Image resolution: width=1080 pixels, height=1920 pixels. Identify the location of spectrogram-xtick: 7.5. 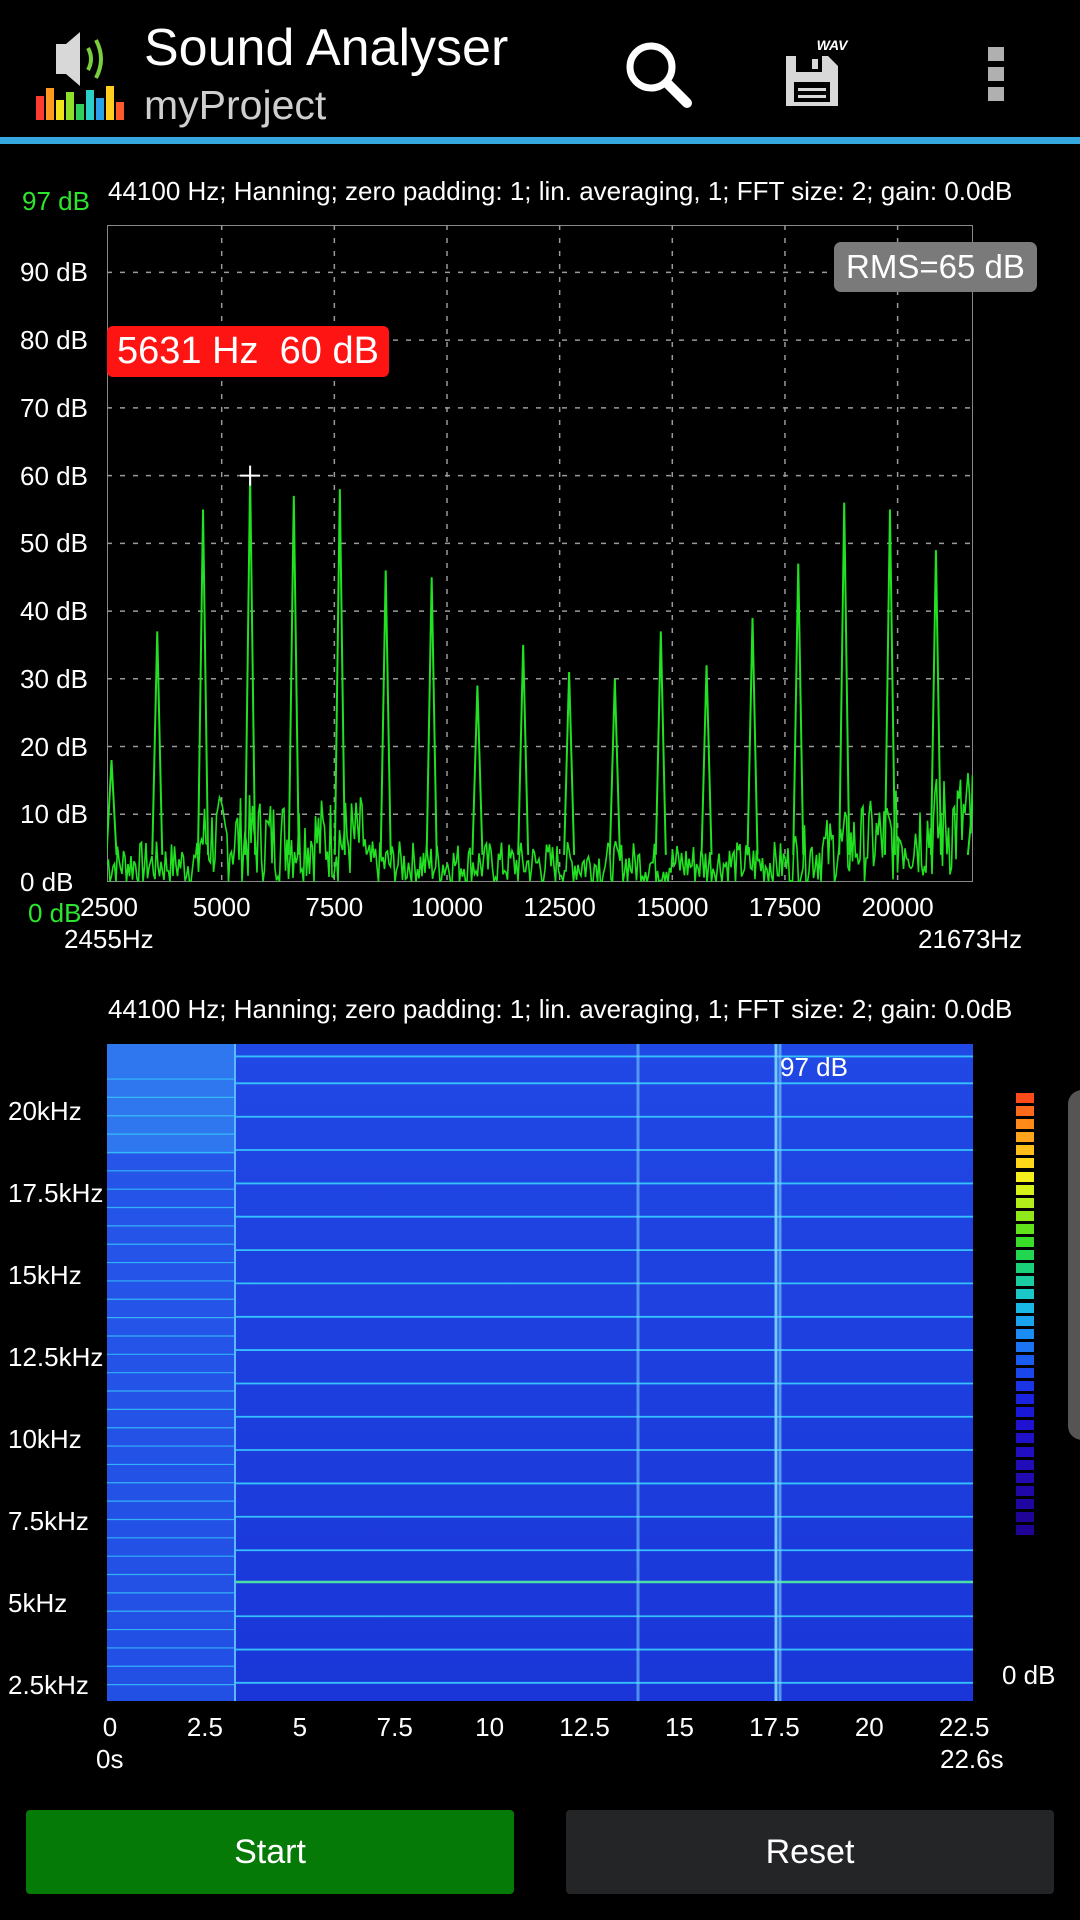
(394, 1727).